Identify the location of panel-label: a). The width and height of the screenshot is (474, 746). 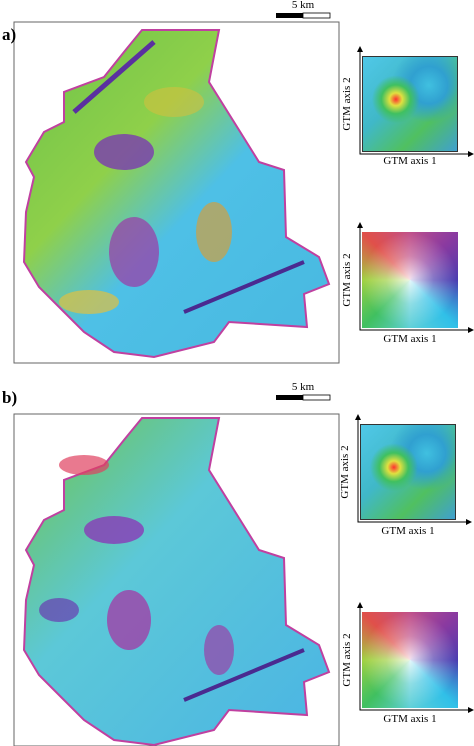
(9, 34).